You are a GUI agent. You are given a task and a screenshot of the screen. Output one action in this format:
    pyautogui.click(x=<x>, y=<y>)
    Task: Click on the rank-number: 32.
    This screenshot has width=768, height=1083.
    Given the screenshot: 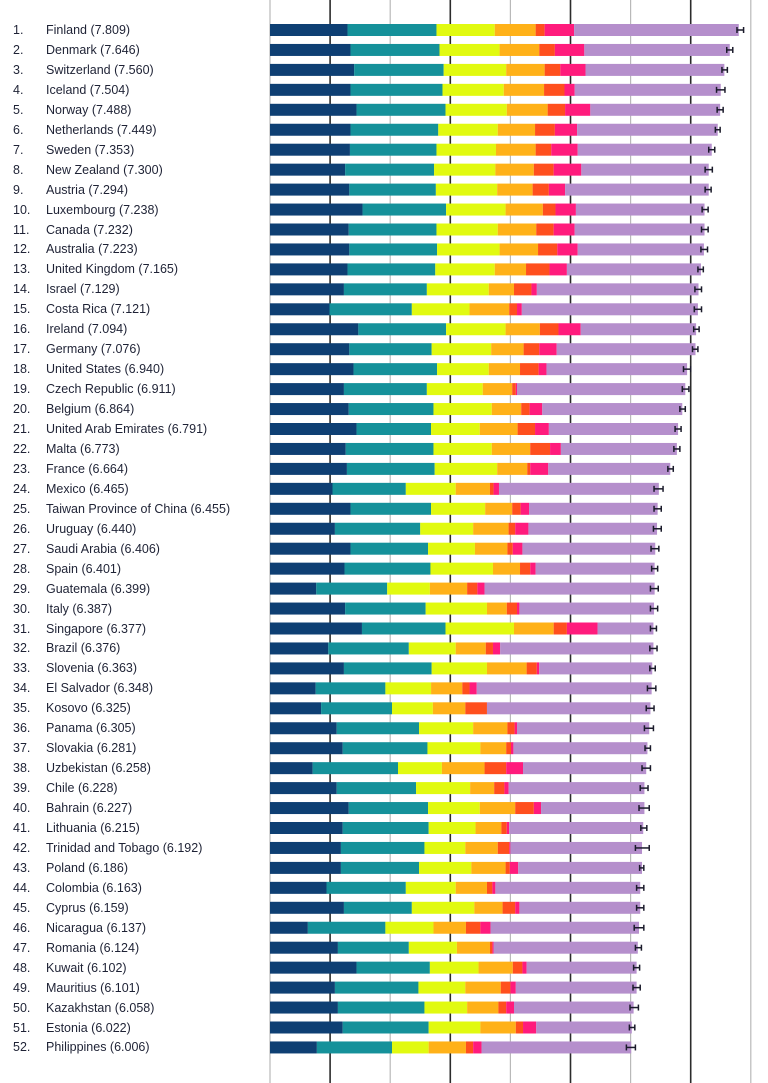 What is the action you would take?
    pyautogui.click(x=22, y=648)
    